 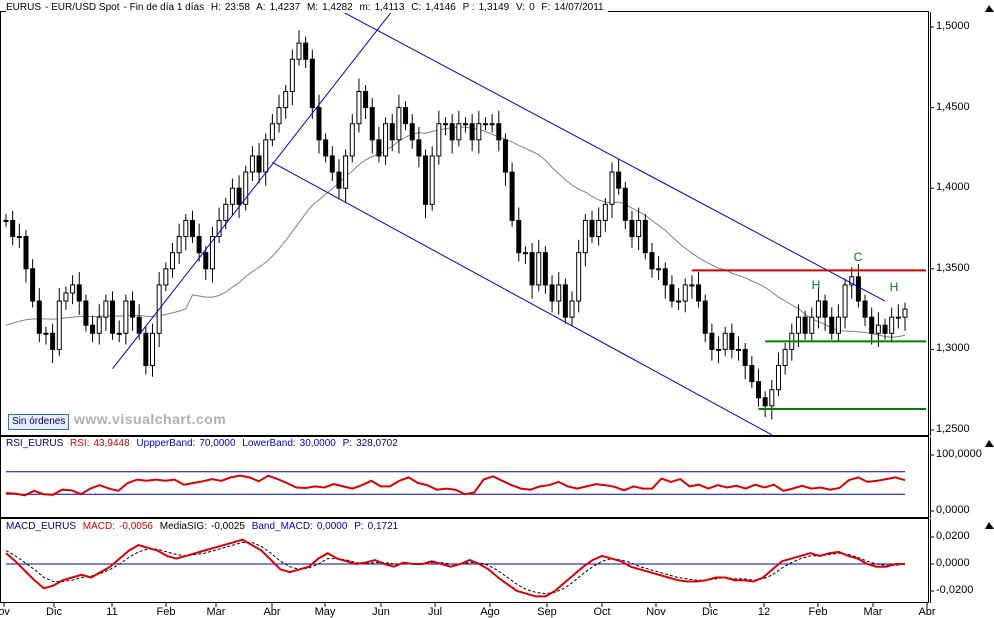 What do you see at coordinates (39, 422) in the screenshot?
I see `orders-button: Sin órdenes` at bounding box center [39, 422].